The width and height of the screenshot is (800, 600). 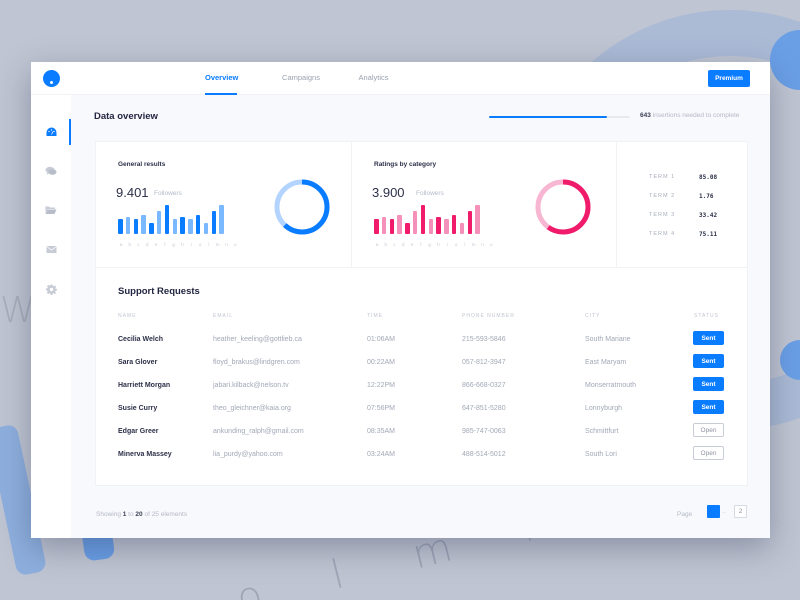 I want to click on sidebar-item-messages, so click(x=51, y=171).